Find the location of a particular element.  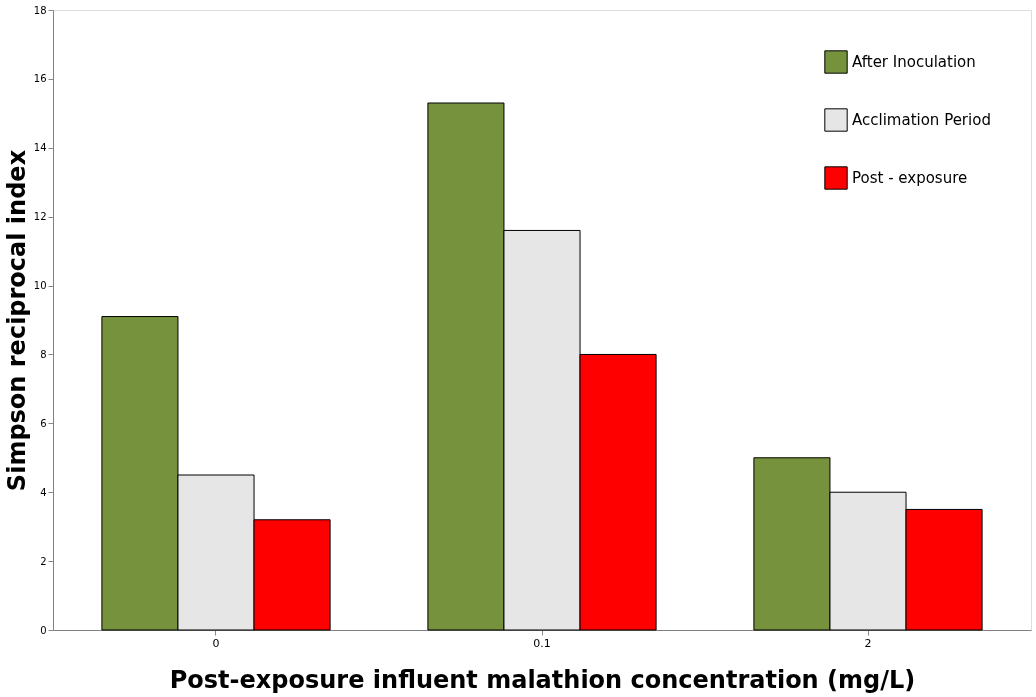

y-tick-label: 10 is located at coordinates (40, 286).